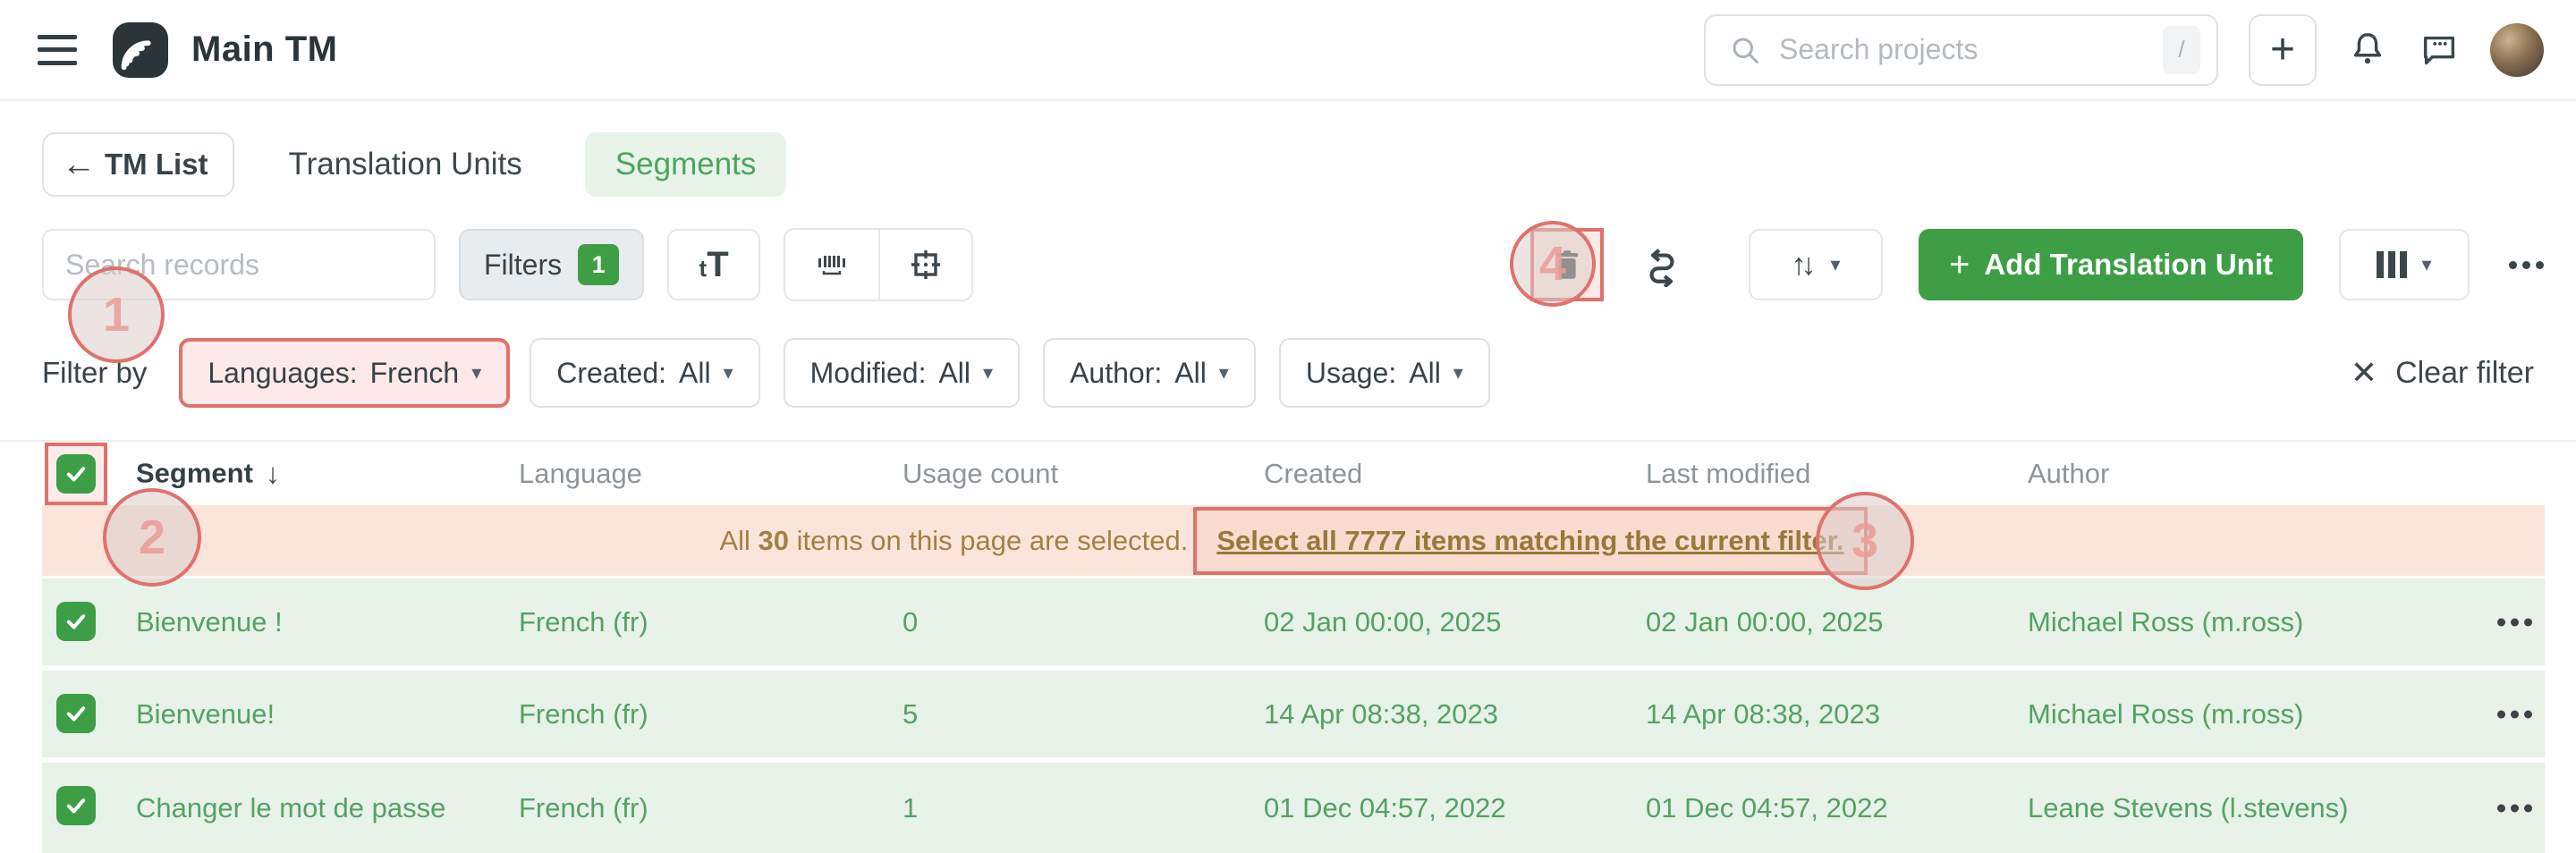  What do you see at coordinates (1385, 807) in the screenshot?
I see `created-value: 01 Dec 04:57, 2022` at bounding box center [1385, 807].